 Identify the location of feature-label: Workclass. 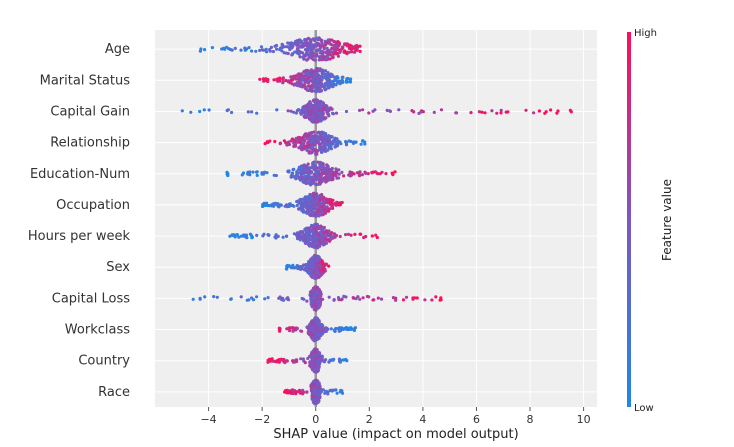
(97, 330).